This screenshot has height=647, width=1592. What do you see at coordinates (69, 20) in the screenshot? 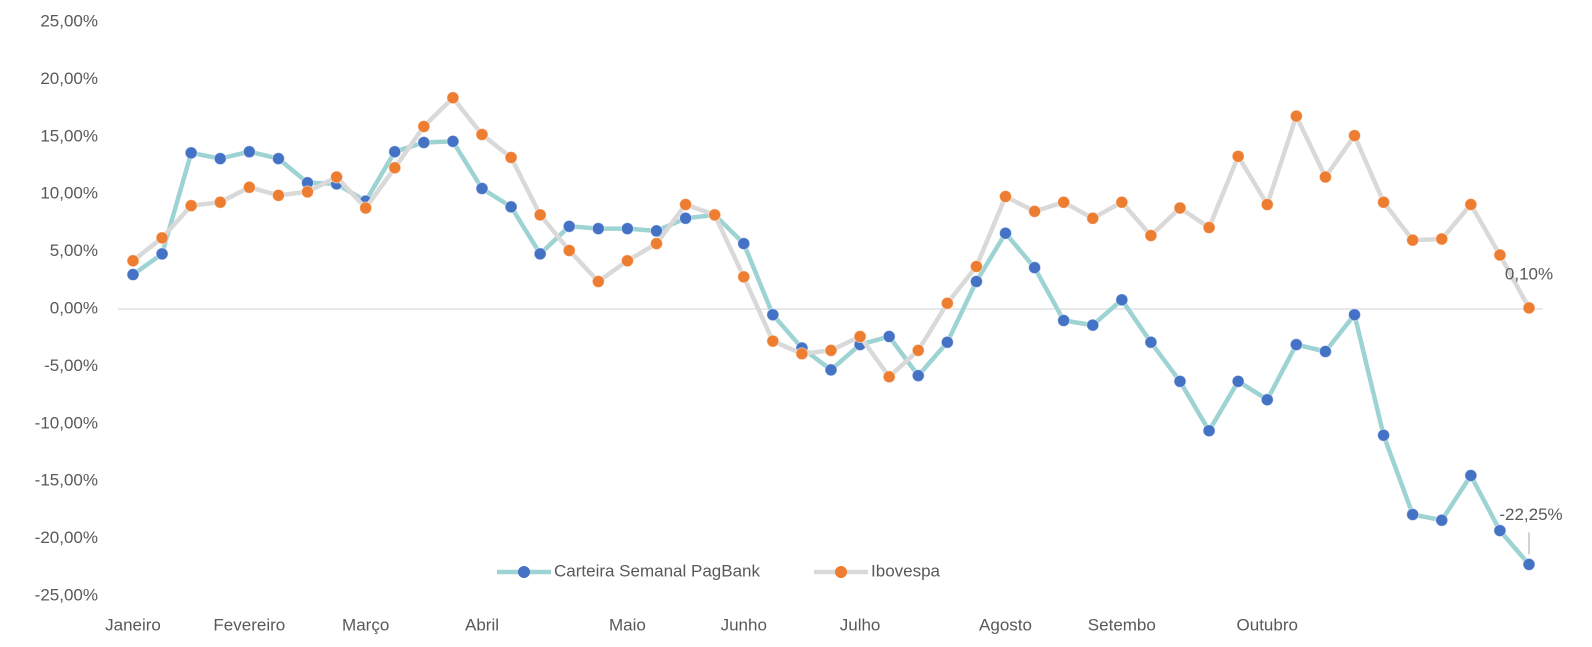
I see `y-tick-label: 25,00%` at bounding box center [69, 20].